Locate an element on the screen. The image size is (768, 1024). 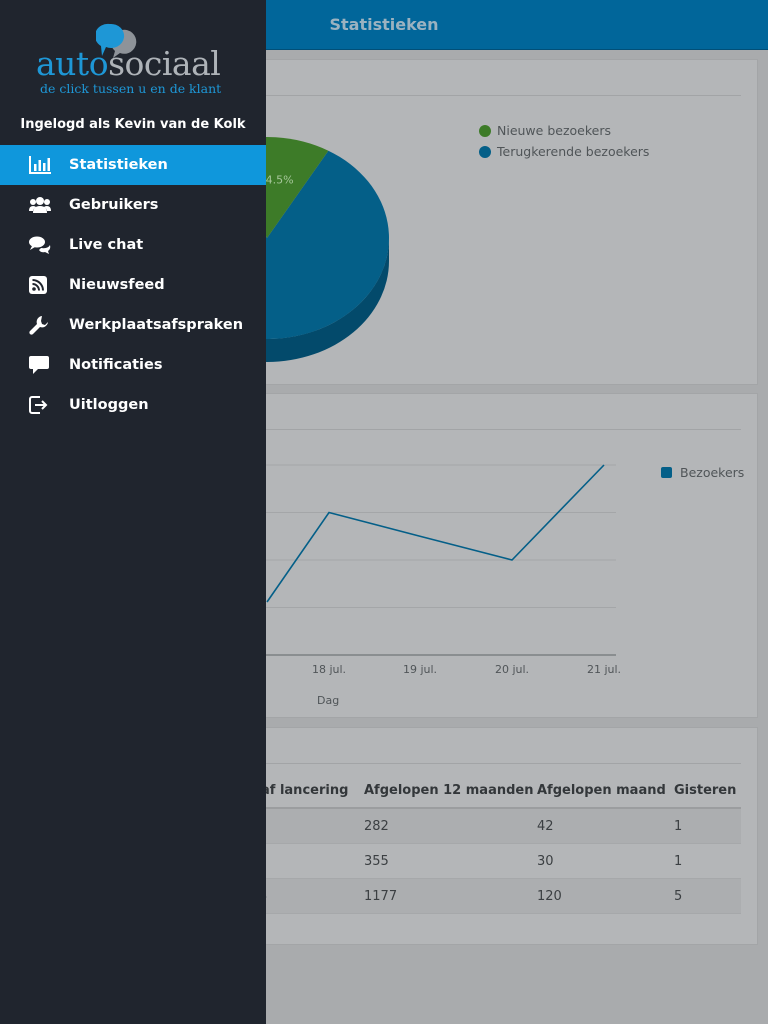
line-chart: 18 jul. 19 jul. 20 jul. 21 jul. is located at coordinates (425, 570).